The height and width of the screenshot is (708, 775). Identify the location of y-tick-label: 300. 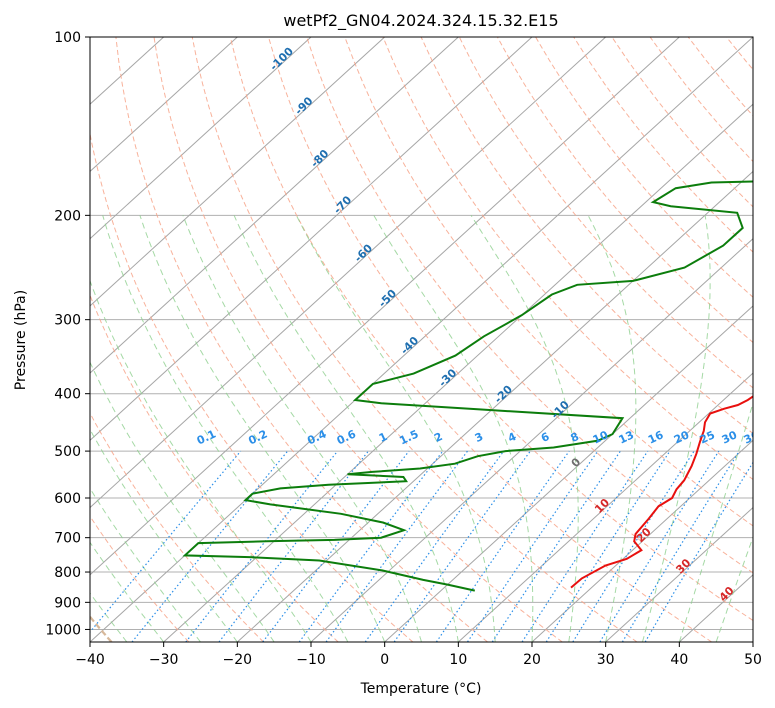
(67, 321).